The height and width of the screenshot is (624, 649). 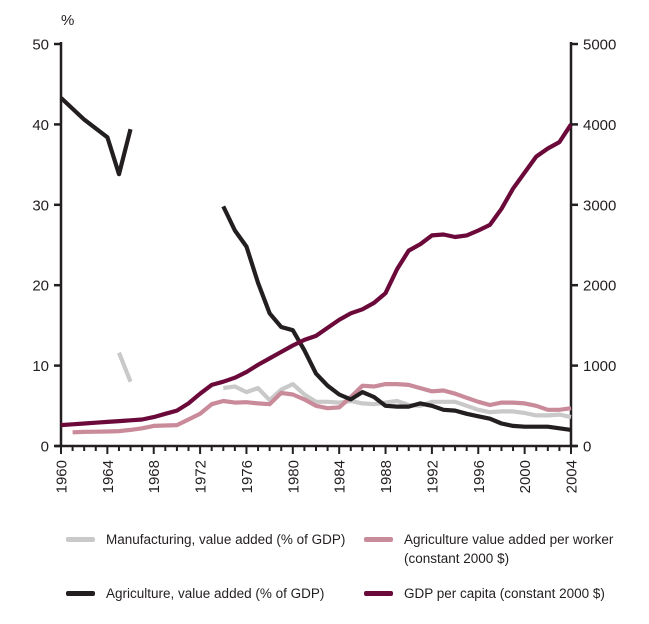 I want to click on x-tick-label: 1968, so click(x=154, y=476).